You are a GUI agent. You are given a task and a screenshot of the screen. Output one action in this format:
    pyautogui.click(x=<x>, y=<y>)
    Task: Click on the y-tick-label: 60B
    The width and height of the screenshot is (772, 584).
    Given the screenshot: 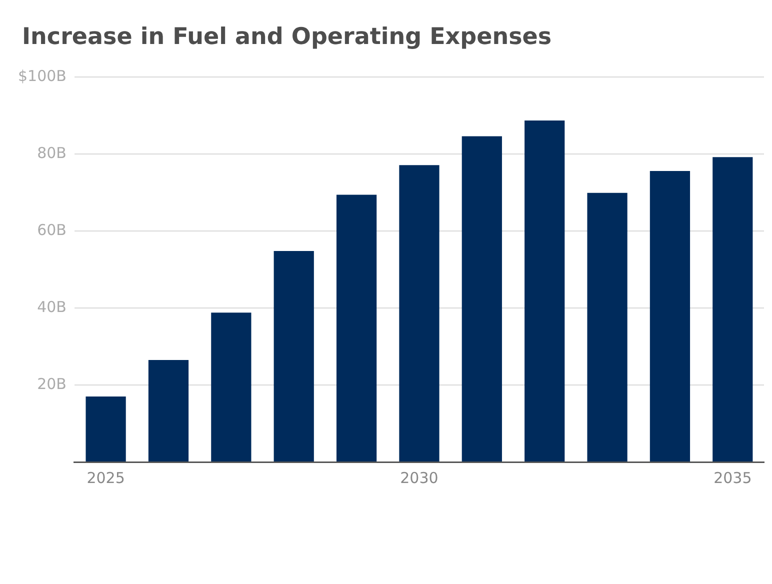 What is the action you would take?
    pyautogui.click(x=51, y=229)
    